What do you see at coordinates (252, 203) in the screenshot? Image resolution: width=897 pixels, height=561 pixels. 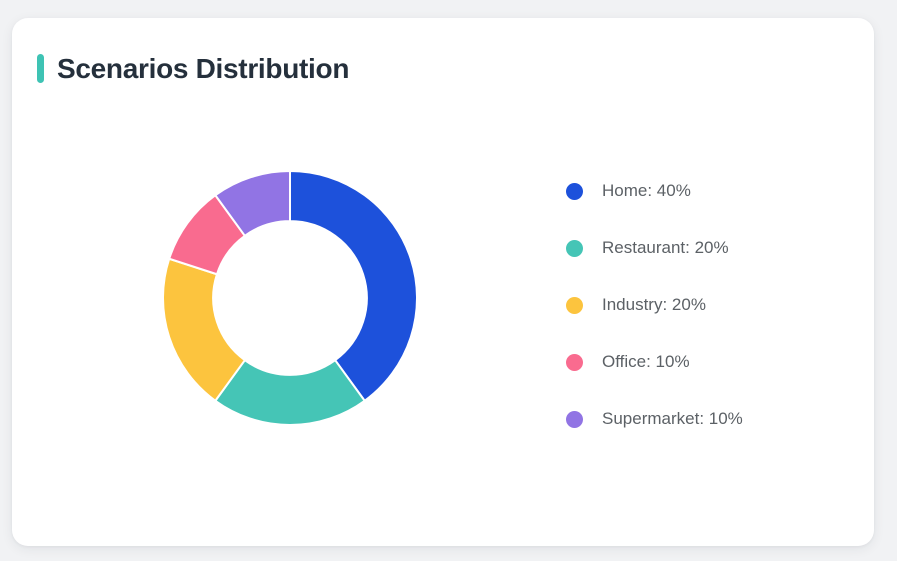 I see `donut-slice-supermarket` at bounding box center [252, 203].